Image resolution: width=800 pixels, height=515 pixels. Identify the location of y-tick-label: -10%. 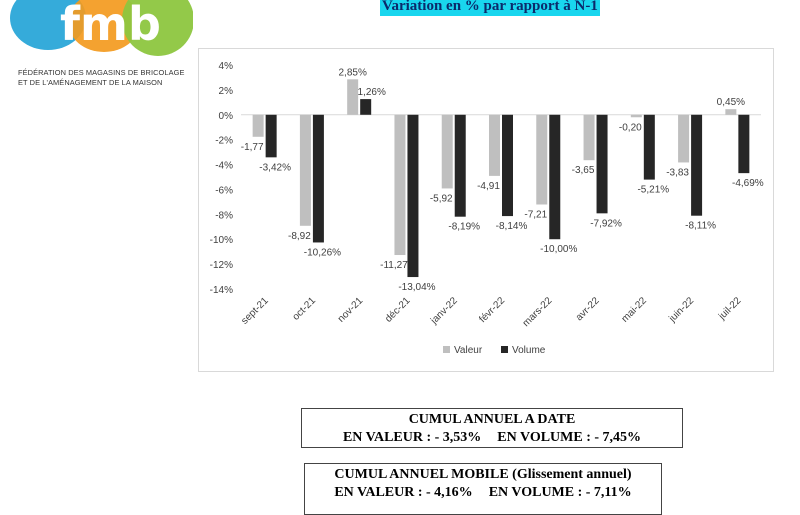
(221, 240).